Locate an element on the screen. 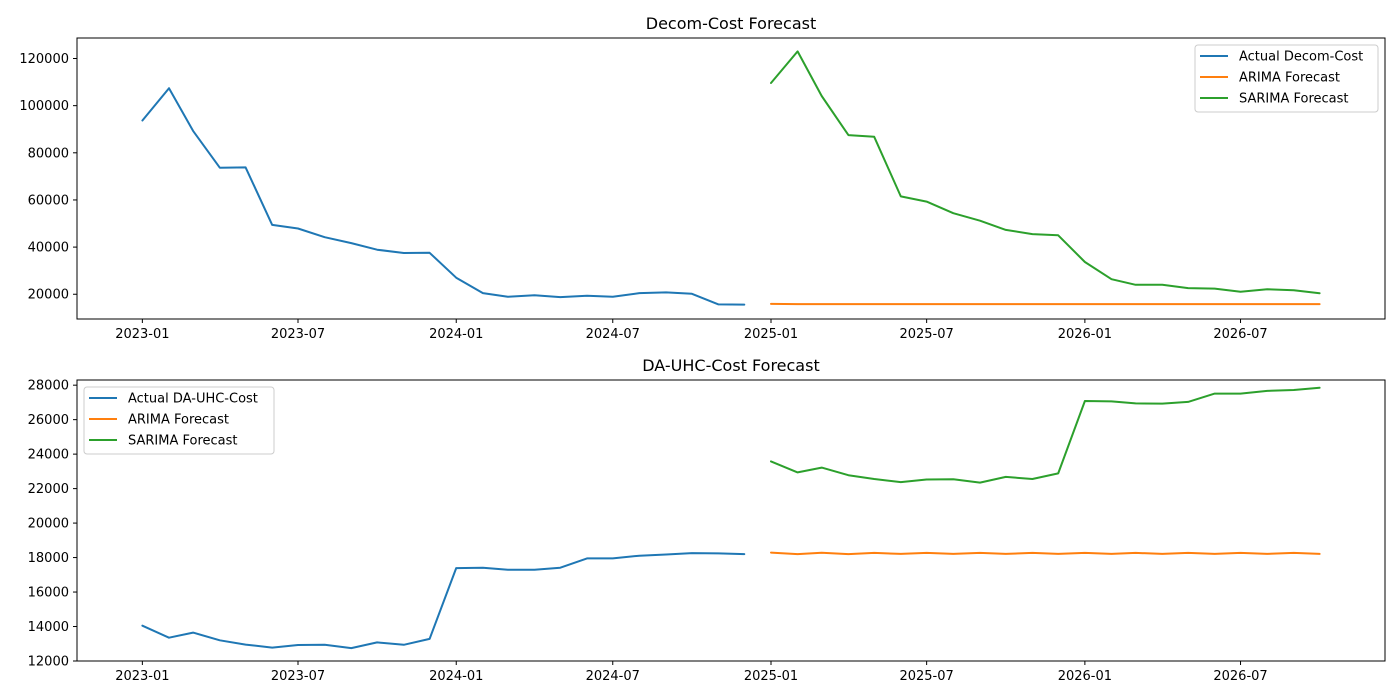 The image size is (1400, 700). y-tick-label: 40000 is located at coordinates (48, 248).